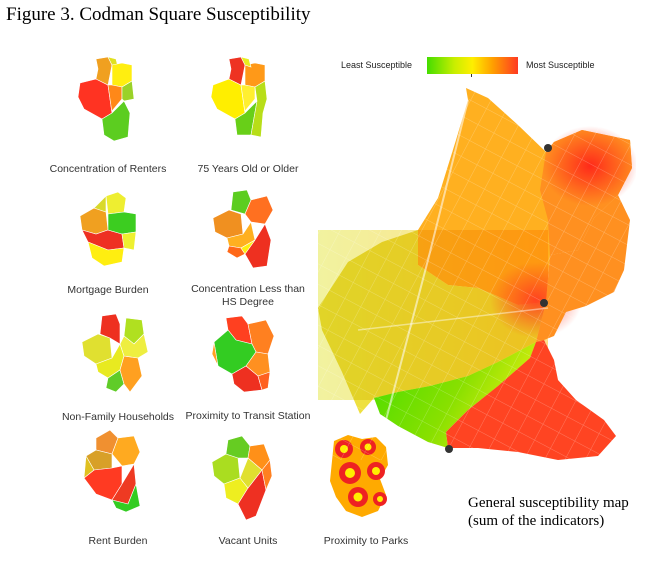 This screenshot has height=561, width=665. Describe the element at coordinates (560, 65) in the screenshot. I see `legend-high-label: Most Susceptible` at that location.